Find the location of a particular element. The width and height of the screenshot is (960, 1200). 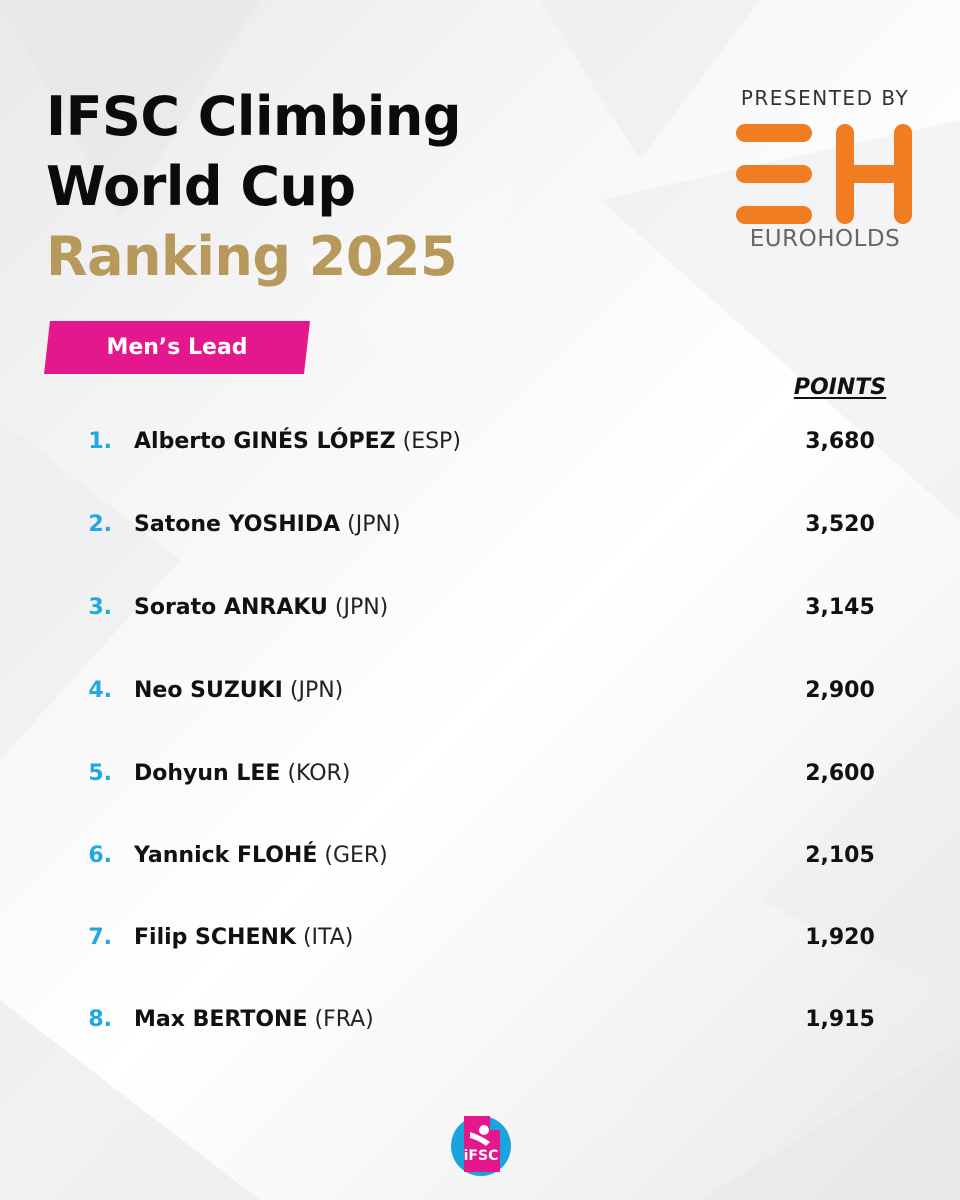

rank-number: 3. is located at coordinates (100, 607).